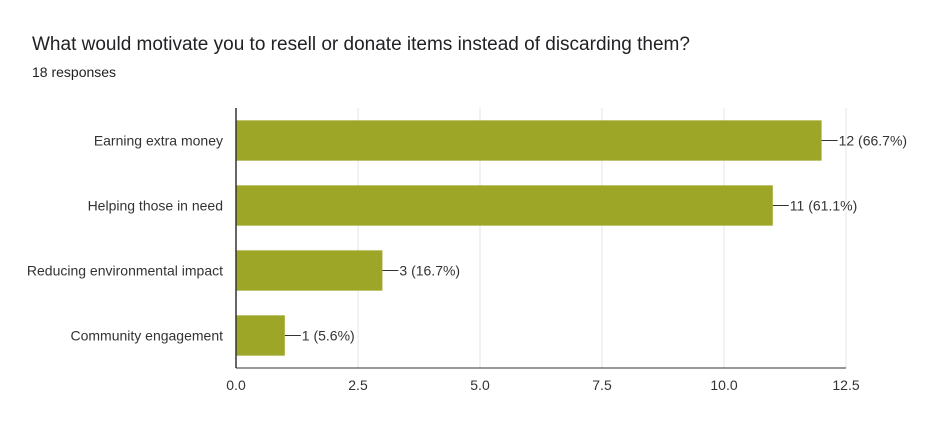  I want to click on category-label: Community engagement, so click(146, 336).